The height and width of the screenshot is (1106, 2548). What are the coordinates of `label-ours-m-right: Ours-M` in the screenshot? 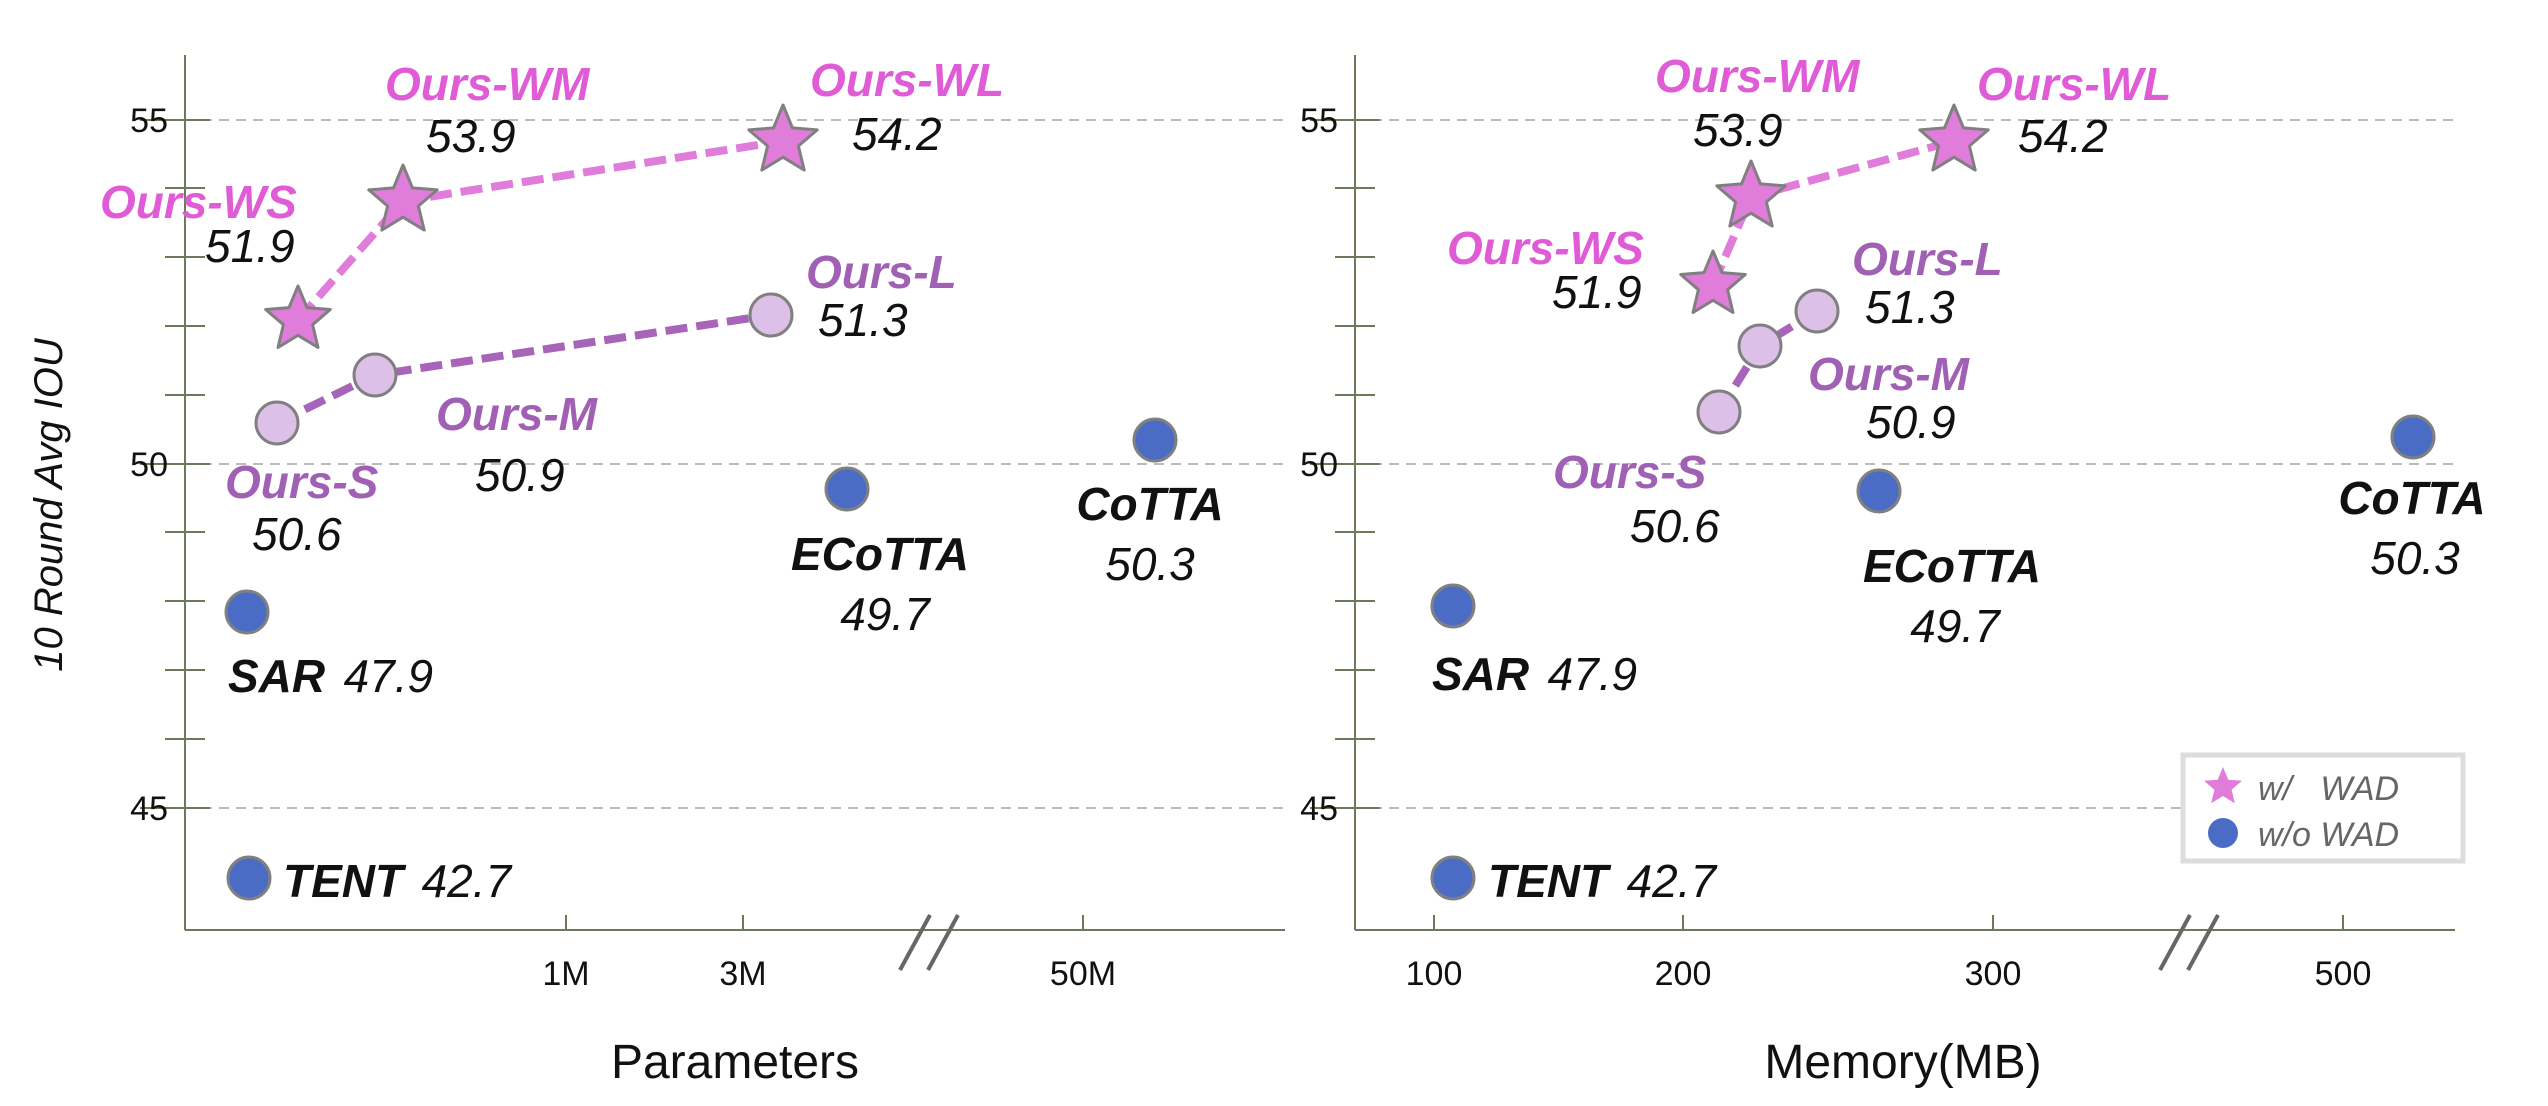 It's located at (1889, 374).